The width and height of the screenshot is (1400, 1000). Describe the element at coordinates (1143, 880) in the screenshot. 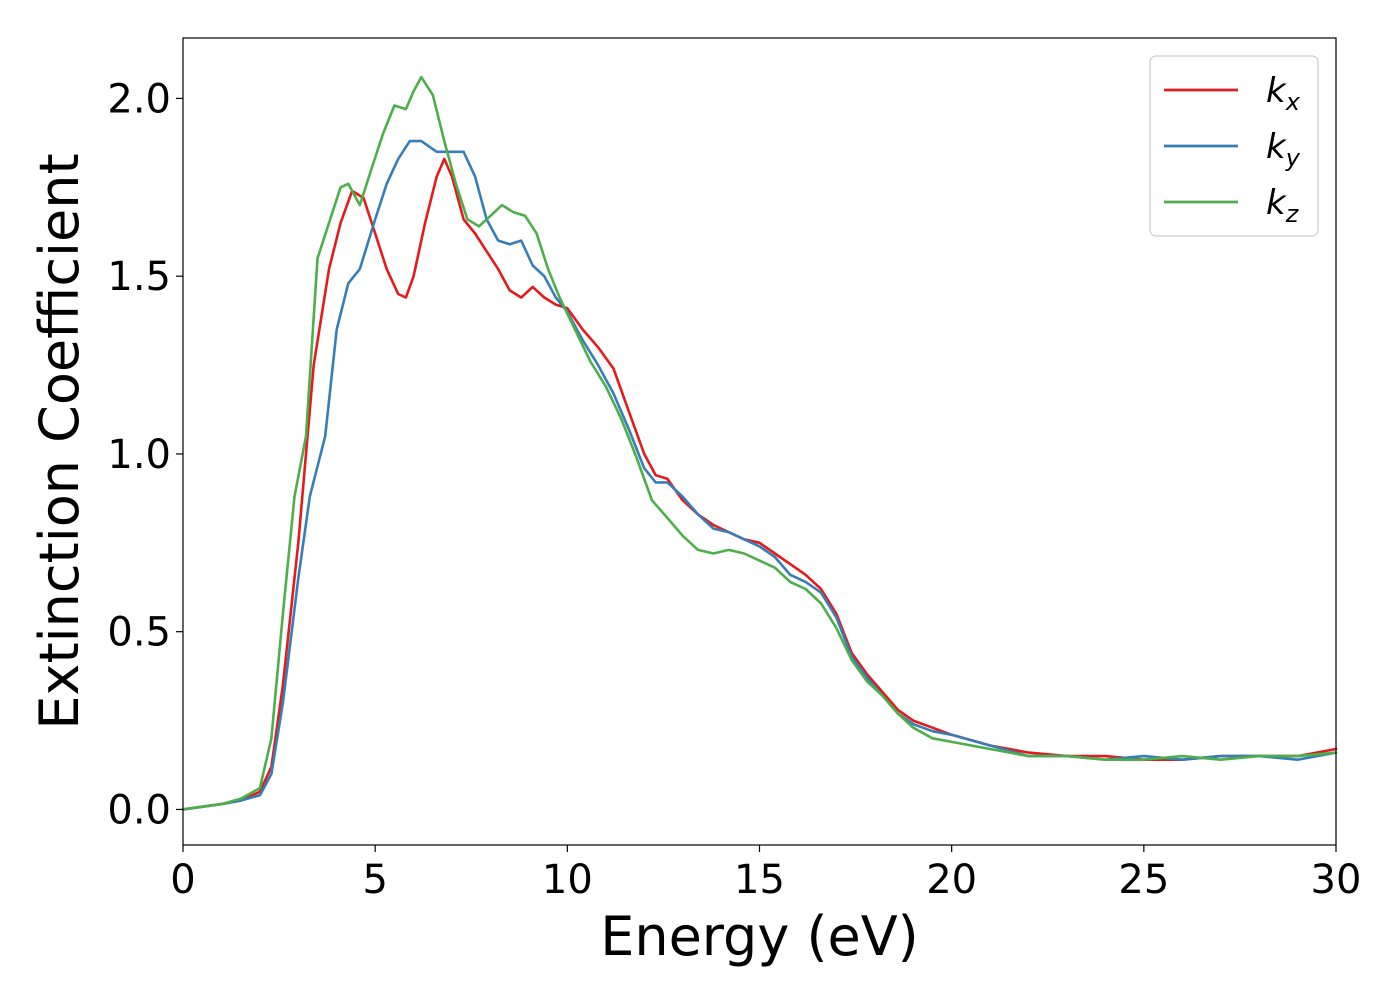

I see `x-tick-label: 25` at that location.